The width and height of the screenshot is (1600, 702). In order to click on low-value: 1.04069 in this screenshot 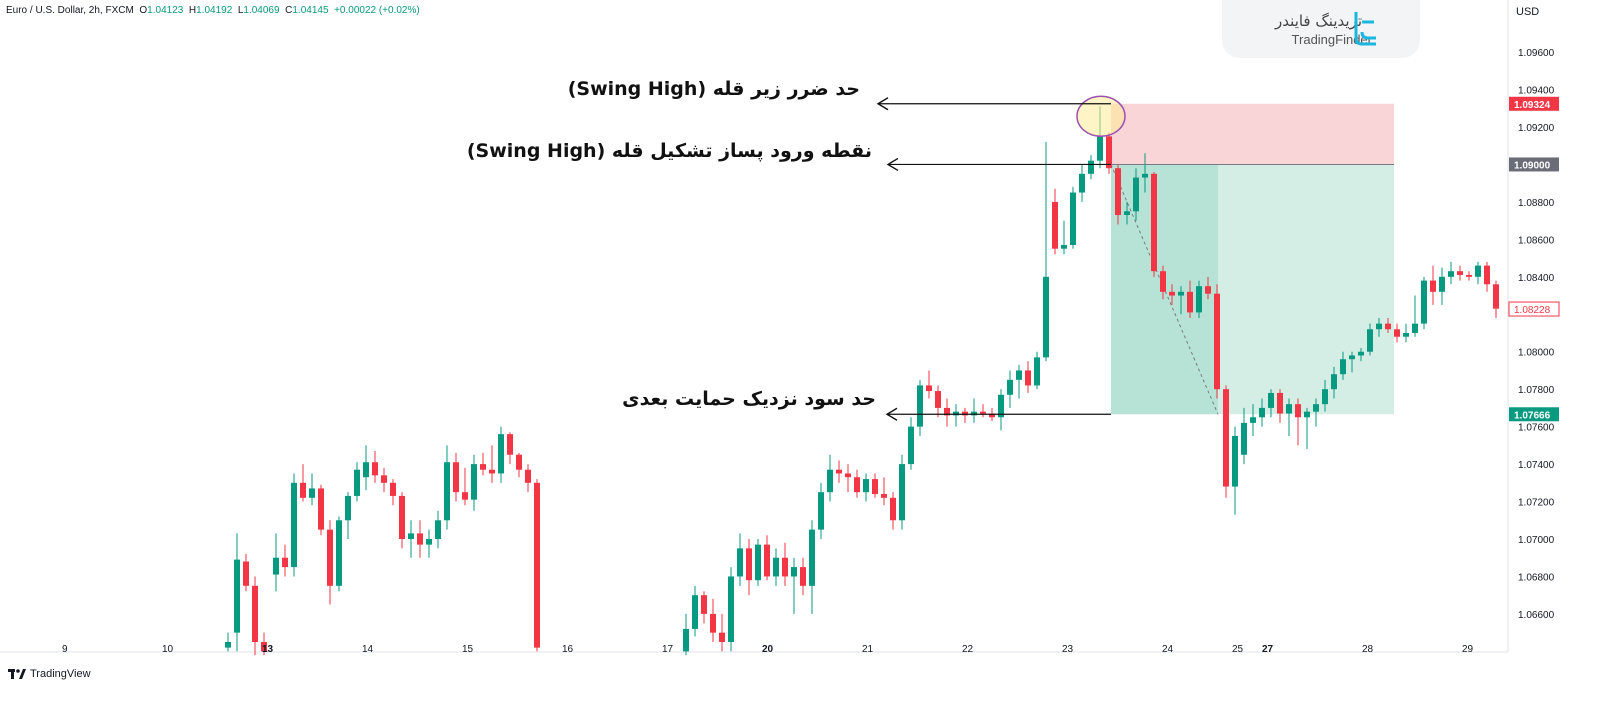, I will do `click(261, 10)`.